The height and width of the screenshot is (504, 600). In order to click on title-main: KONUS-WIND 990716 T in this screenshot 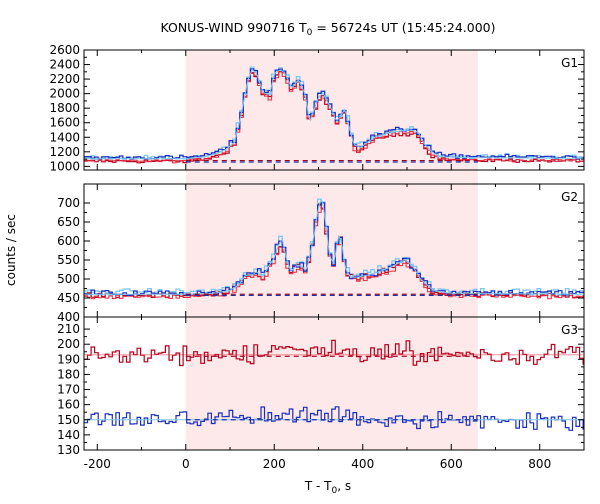, I will do `click(233, 27)`.